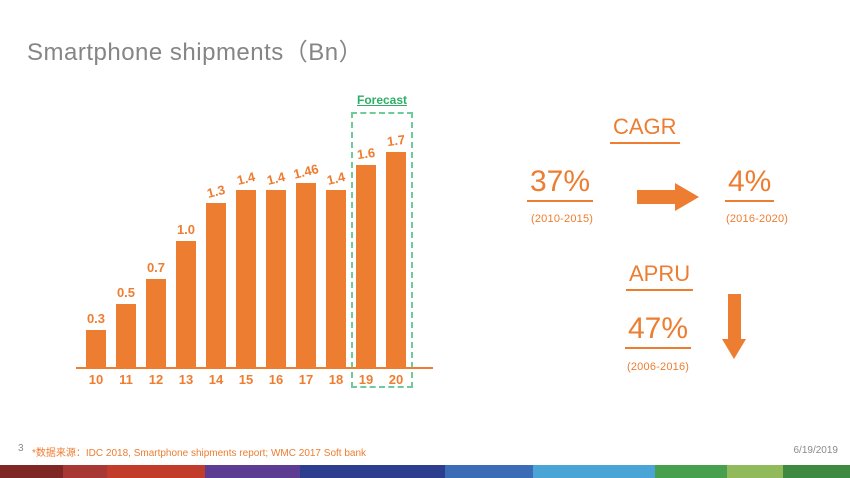  Describe the element at coordinates (750, 183) in the screenshot. I see `cagr-to-value: 4%` at that location.